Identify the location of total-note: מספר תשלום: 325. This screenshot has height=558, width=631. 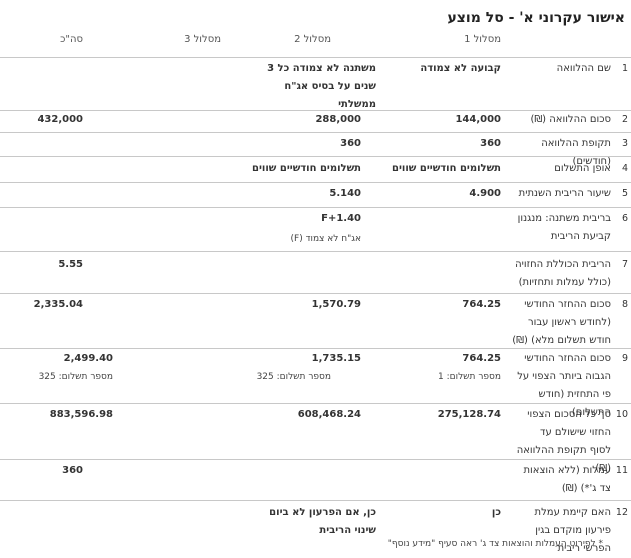
(75, 377).